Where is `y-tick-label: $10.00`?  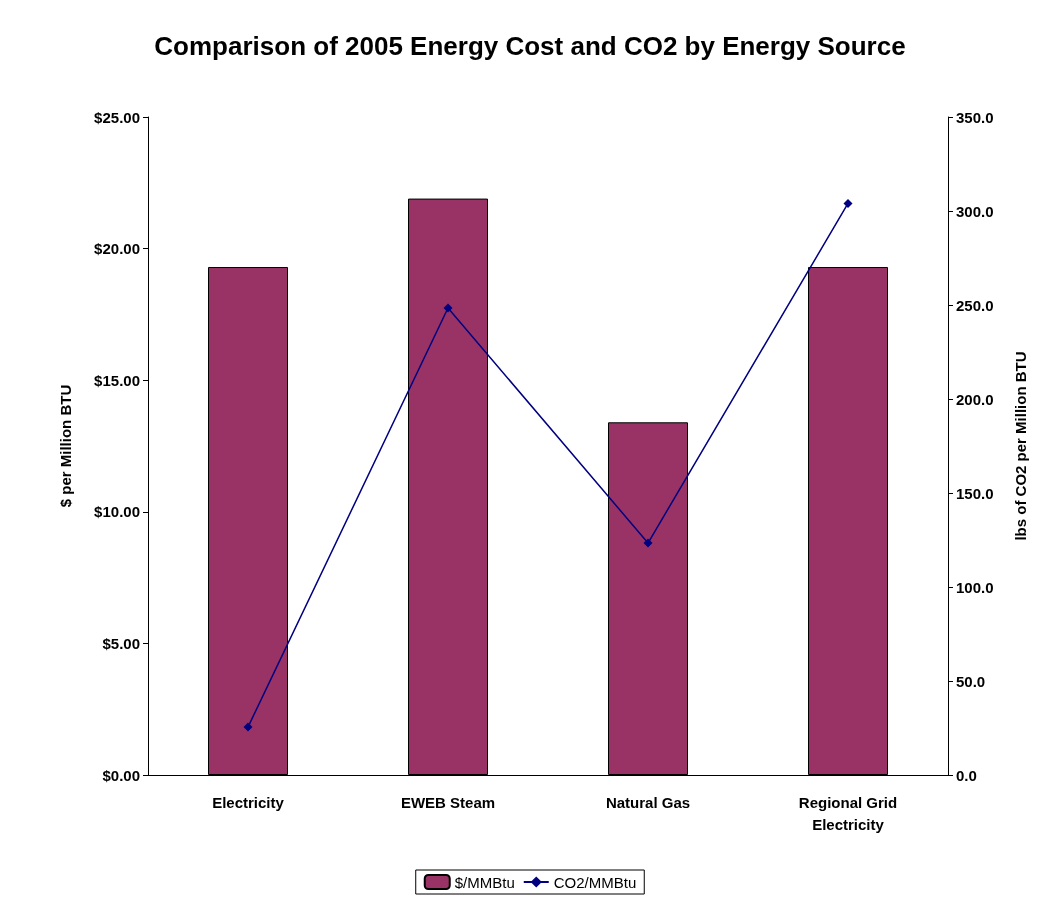 y-tick-label: $10.00 is located at coordinates (117, 512).